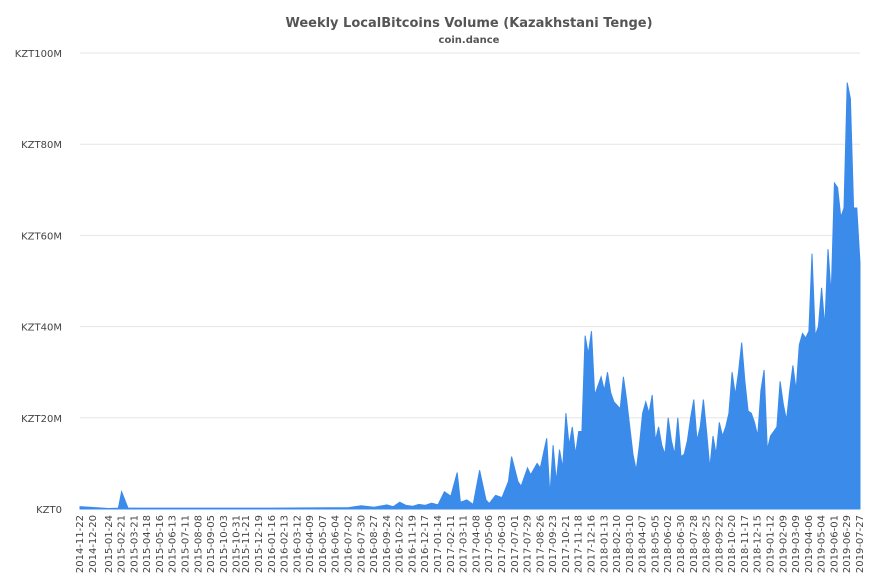 The width and height of the screenshot is (877, 585). I want to click on x-tick-label: 2017-01-14, so click(438, 544).